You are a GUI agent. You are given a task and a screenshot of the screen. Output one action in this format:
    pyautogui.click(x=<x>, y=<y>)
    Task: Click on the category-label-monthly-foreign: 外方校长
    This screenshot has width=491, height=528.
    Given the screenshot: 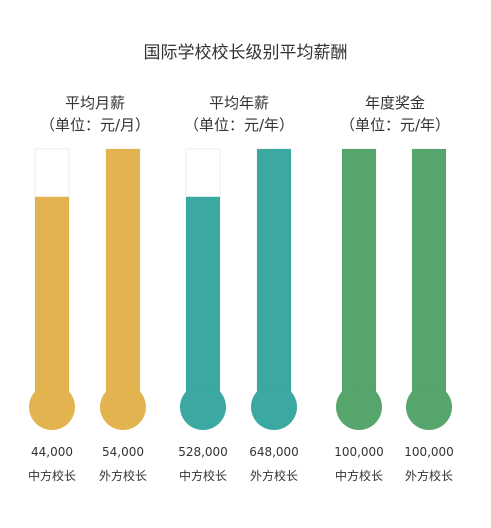 What is the action you would take?
    pyautogui.click(x=122, y=476)
    